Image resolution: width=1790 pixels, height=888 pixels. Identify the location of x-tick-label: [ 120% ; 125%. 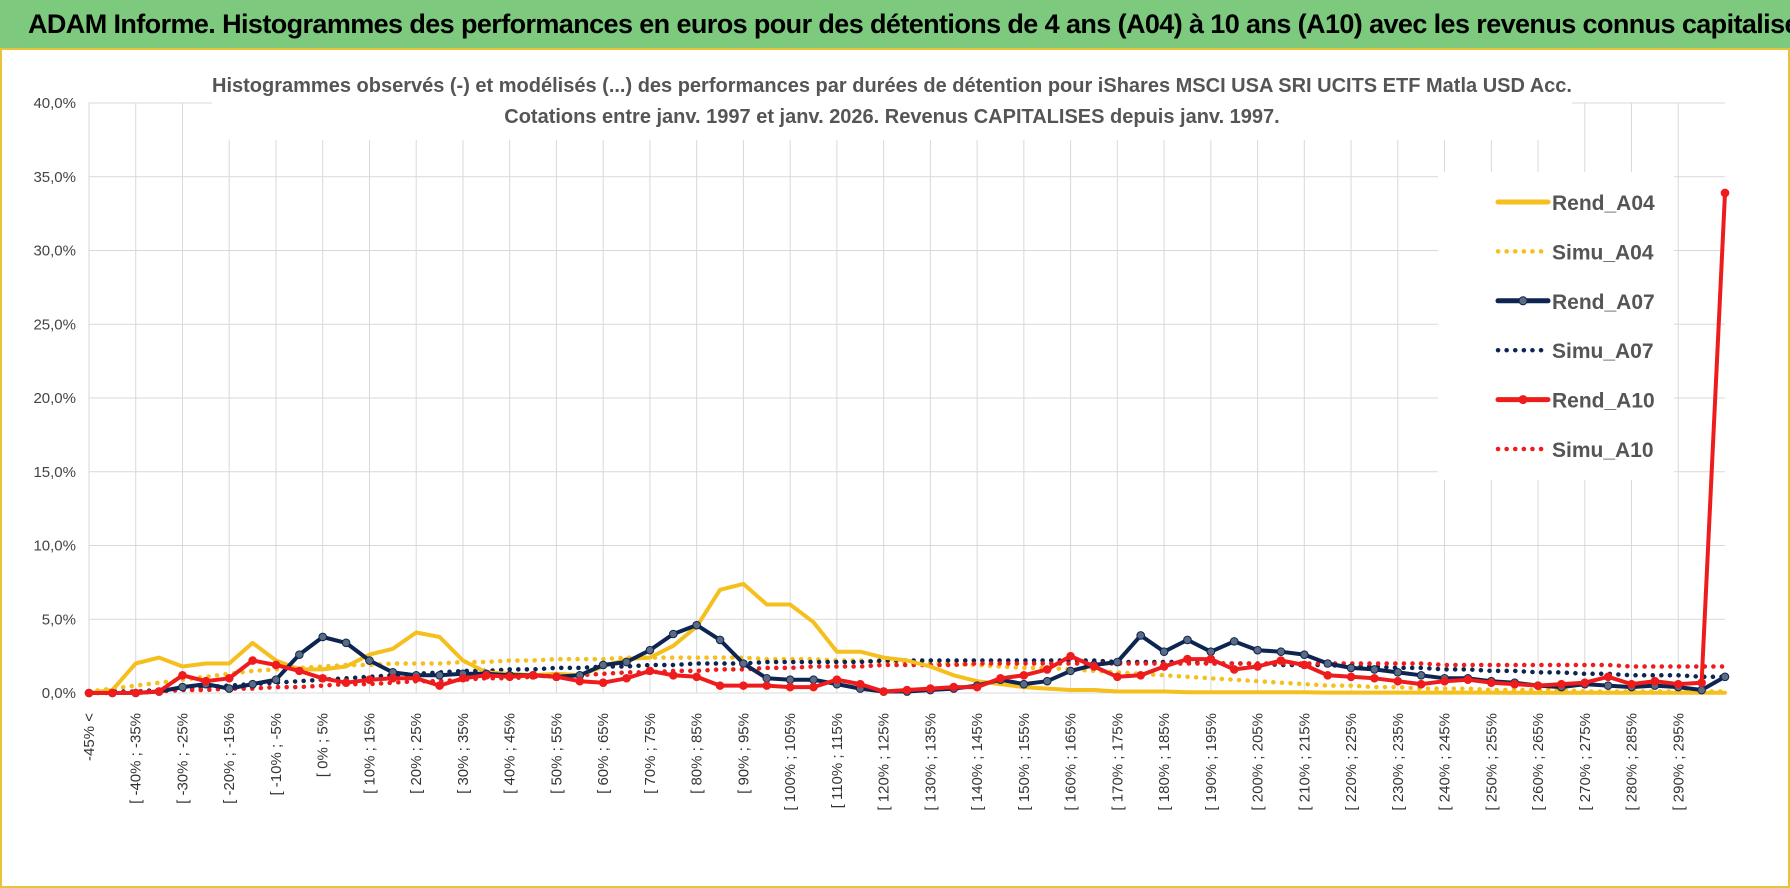
(884, 762).